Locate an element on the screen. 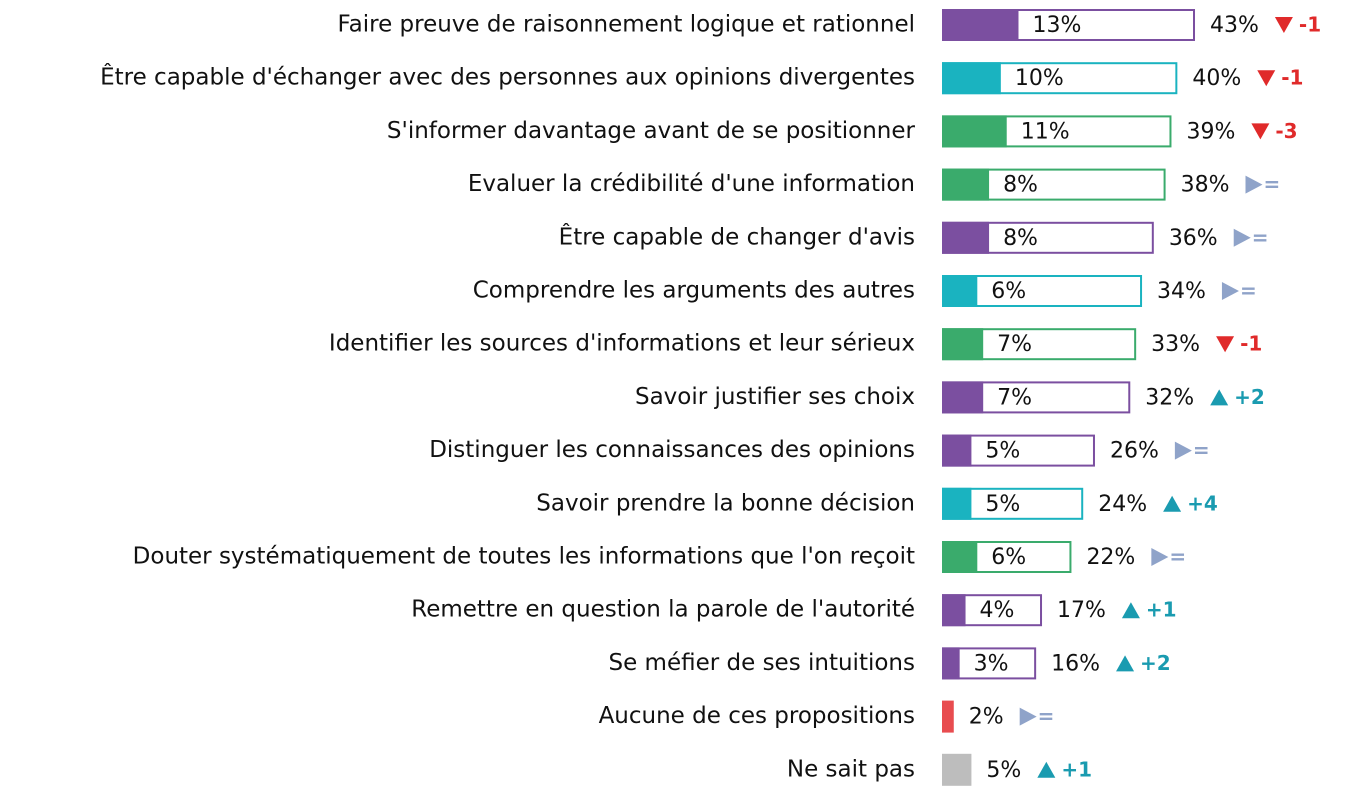  value-label: 10% is located at coordinates (1039, 78).